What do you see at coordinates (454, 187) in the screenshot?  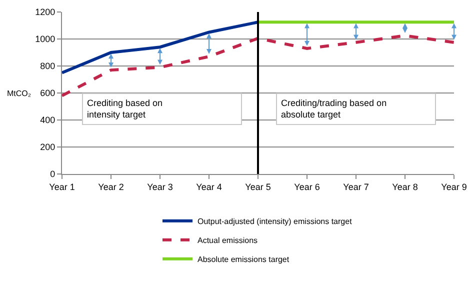 I see `x-tick-label: Year 9` at bounding box center [454, 187].